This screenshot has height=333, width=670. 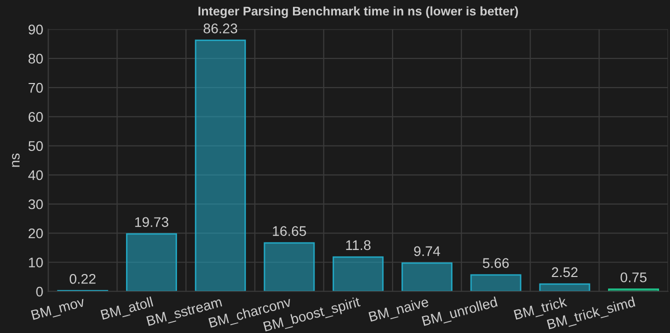 I want to click on x-tick-label: BM_mov, so click(x=58, y=309).